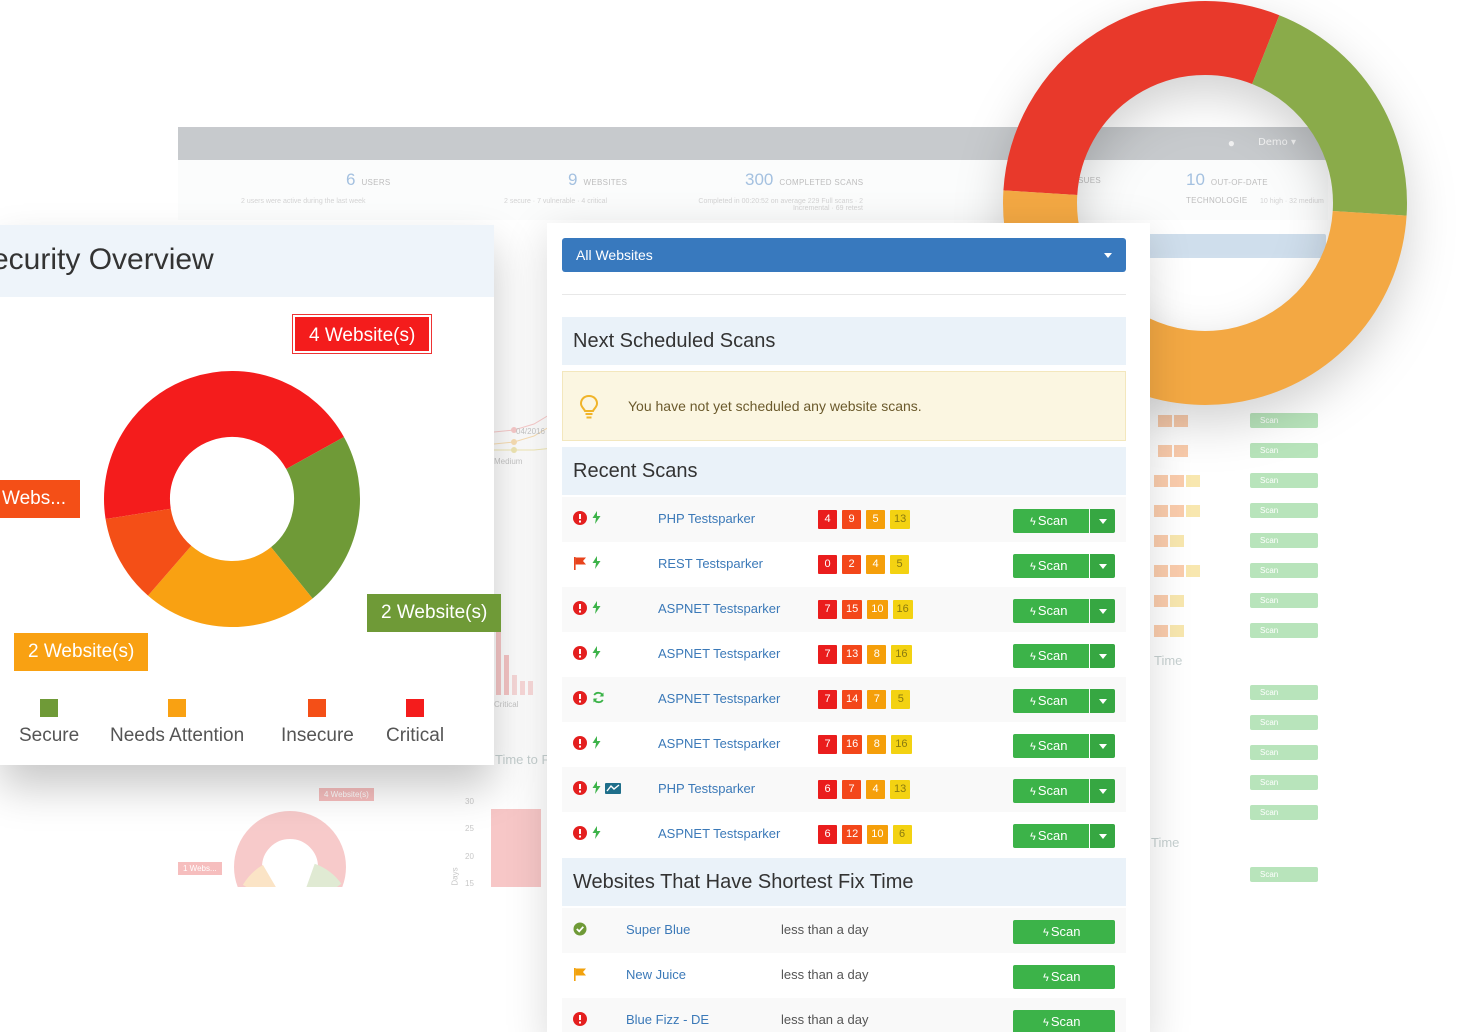 The width and height of the screenshot is (1480, 1032). I want to click on recent-scan-row: ASPNET Testsparker 6 12 10 6 ϟ Scan, so click(844, 834).